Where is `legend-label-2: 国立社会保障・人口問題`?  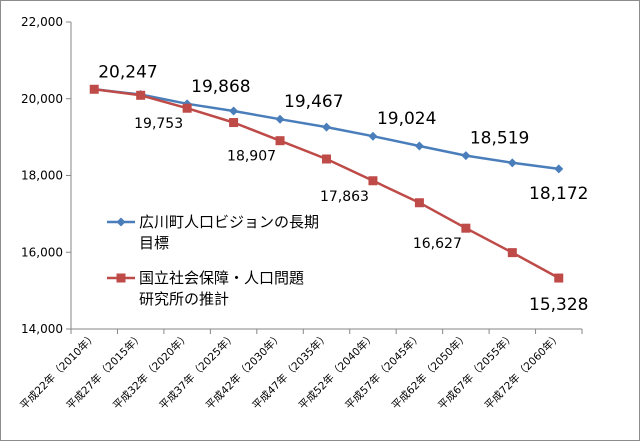
legend-label-2: 国立社会保障・人口問題 is located at coordinates (221, 278).